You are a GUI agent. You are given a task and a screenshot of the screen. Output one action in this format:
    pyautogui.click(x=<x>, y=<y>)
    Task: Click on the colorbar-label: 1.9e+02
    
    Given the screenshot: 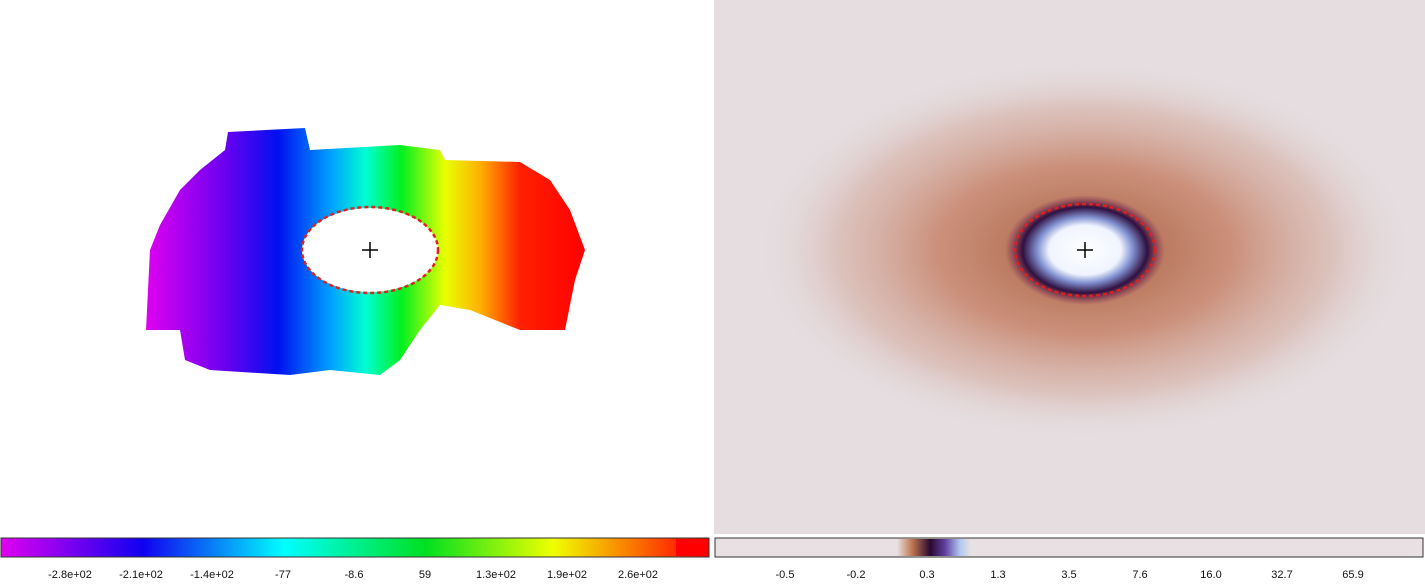 What is the action you would take?
    pyautogui.click(x=567, y=575)
    